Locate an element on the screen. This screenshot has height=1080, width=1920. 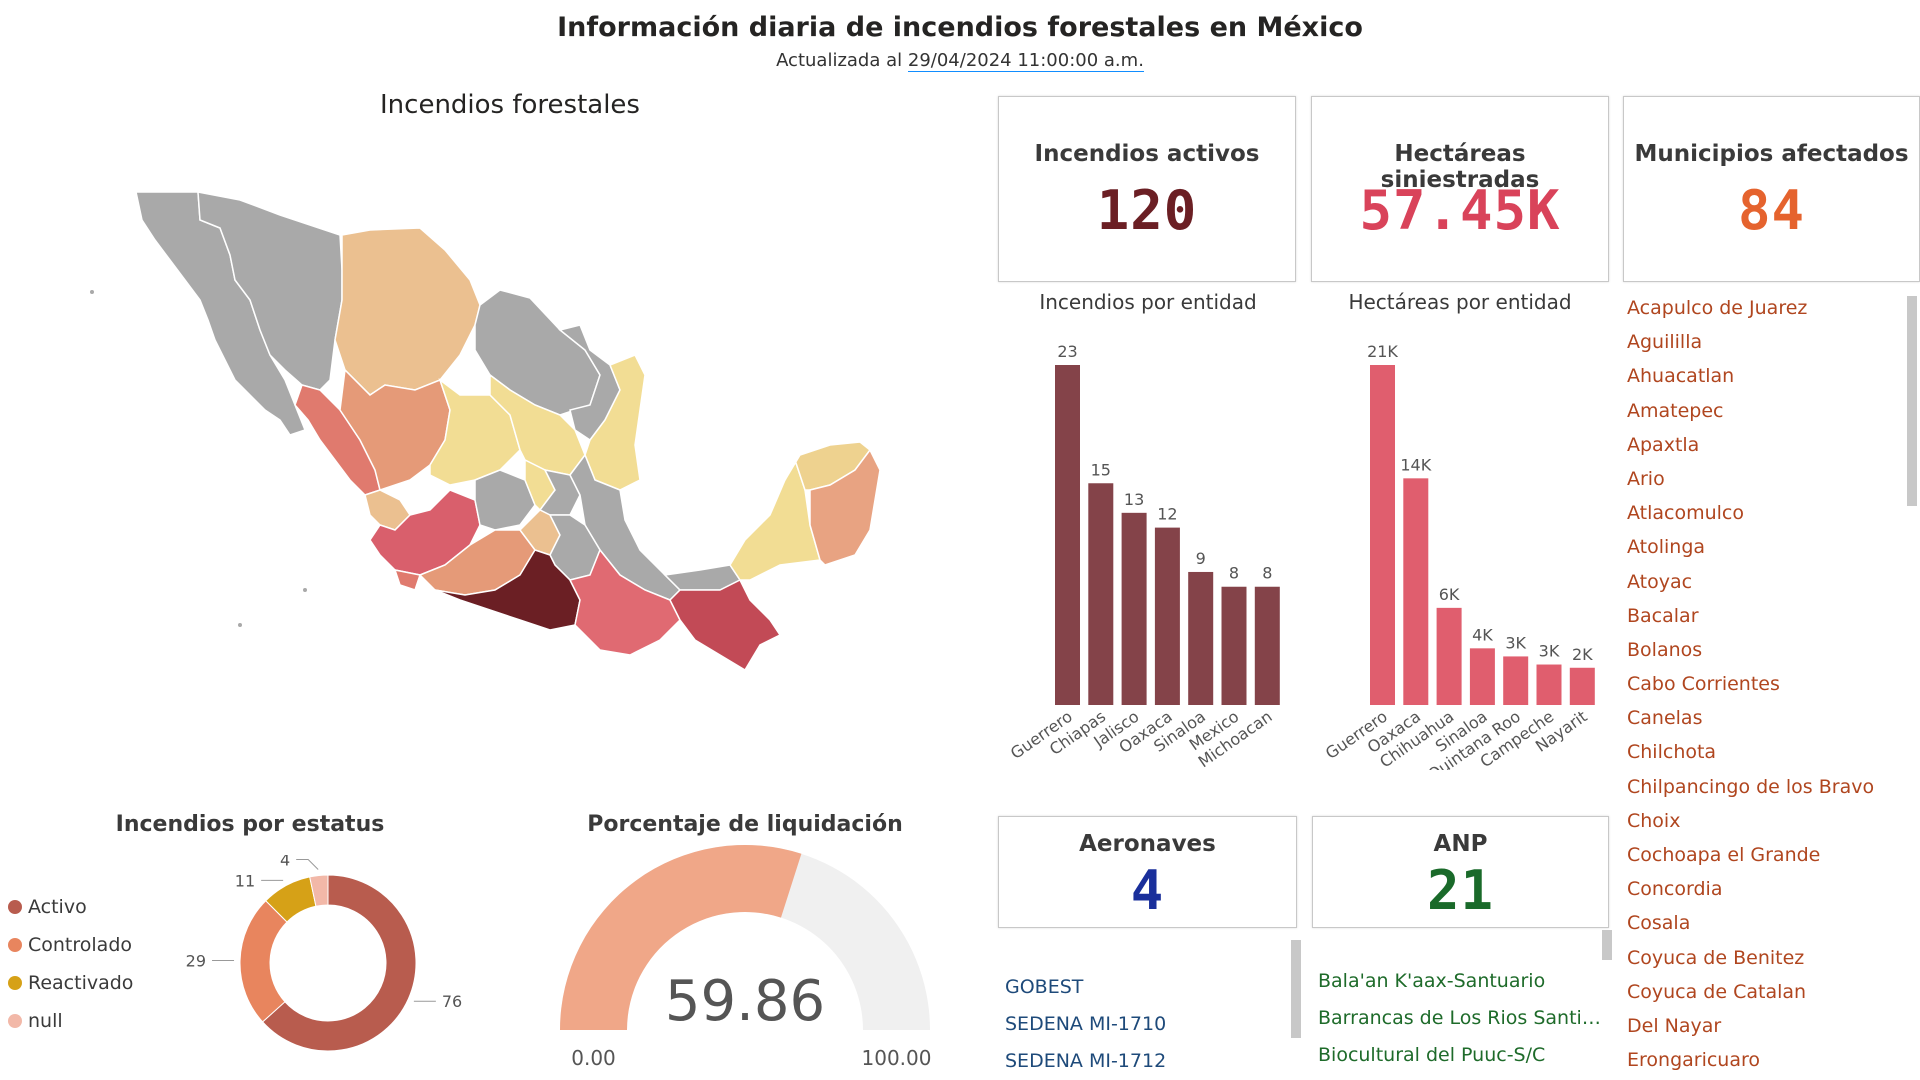
update-date-link: 29/04/2024 11:00:00 a.m. is located at coordinates (1025, 61).